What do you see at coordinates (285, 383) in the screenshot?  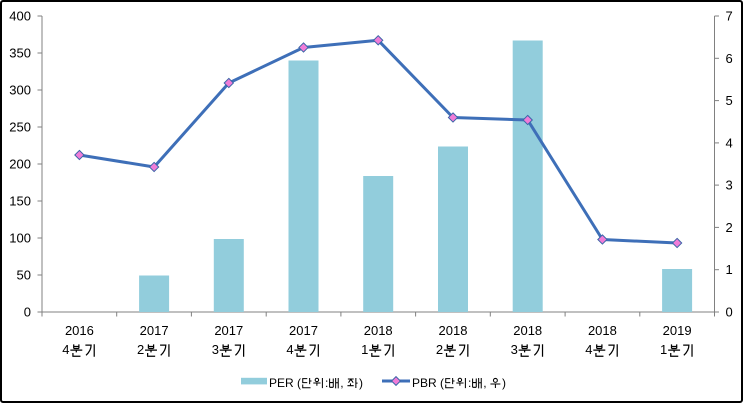 I see `svg-text: PER (` at bounding box center [285, 383].